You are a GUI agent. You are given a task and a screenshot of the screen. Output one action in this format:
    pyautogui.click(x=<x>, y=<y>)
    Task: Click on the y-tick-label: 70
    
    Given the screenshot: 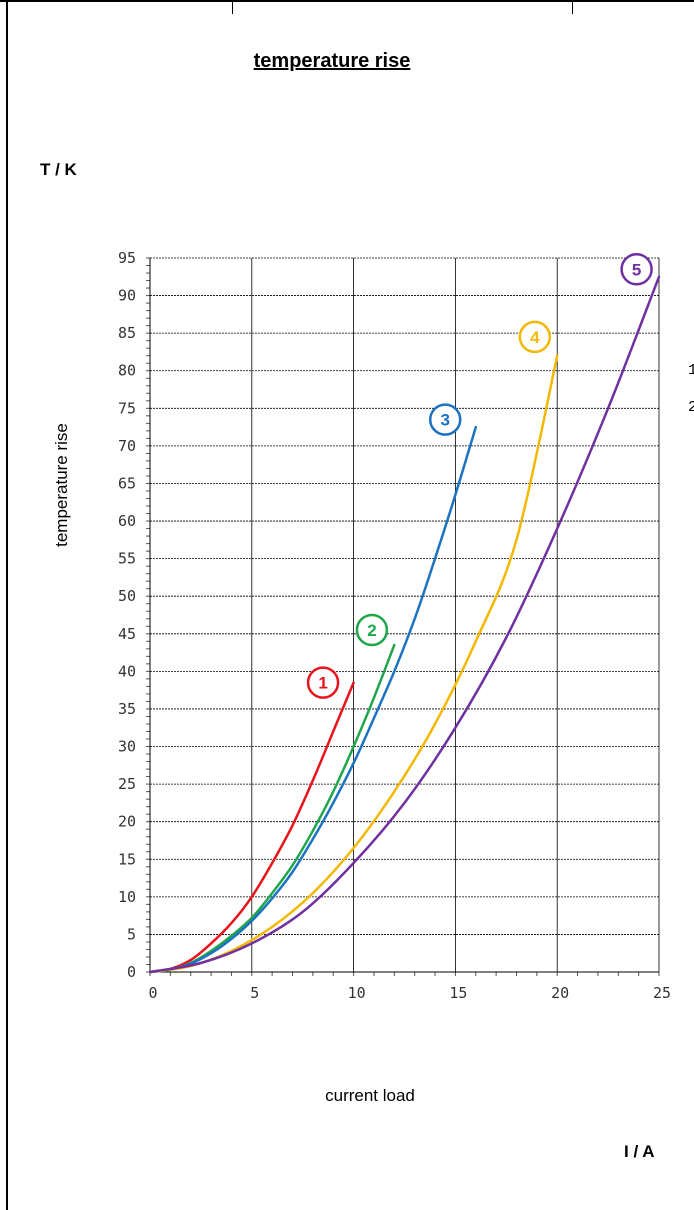 What is the action you would take?
    pyautogui.click(x=127, y=446)
    